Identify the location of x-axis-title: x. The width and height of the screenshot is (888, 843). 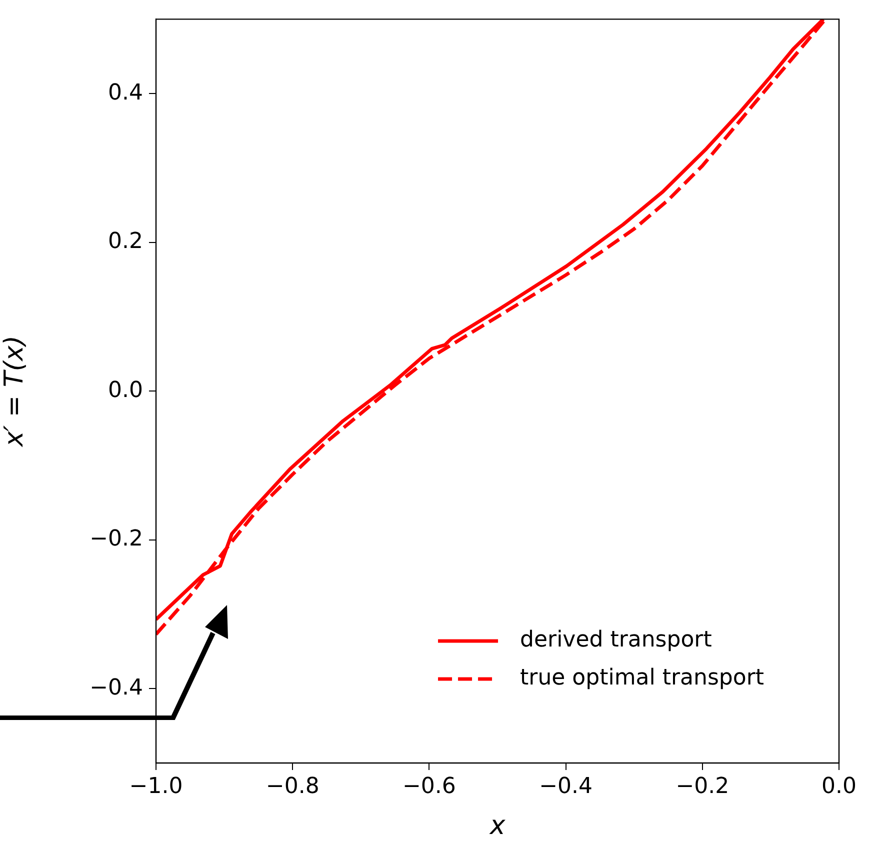
(497, 826).